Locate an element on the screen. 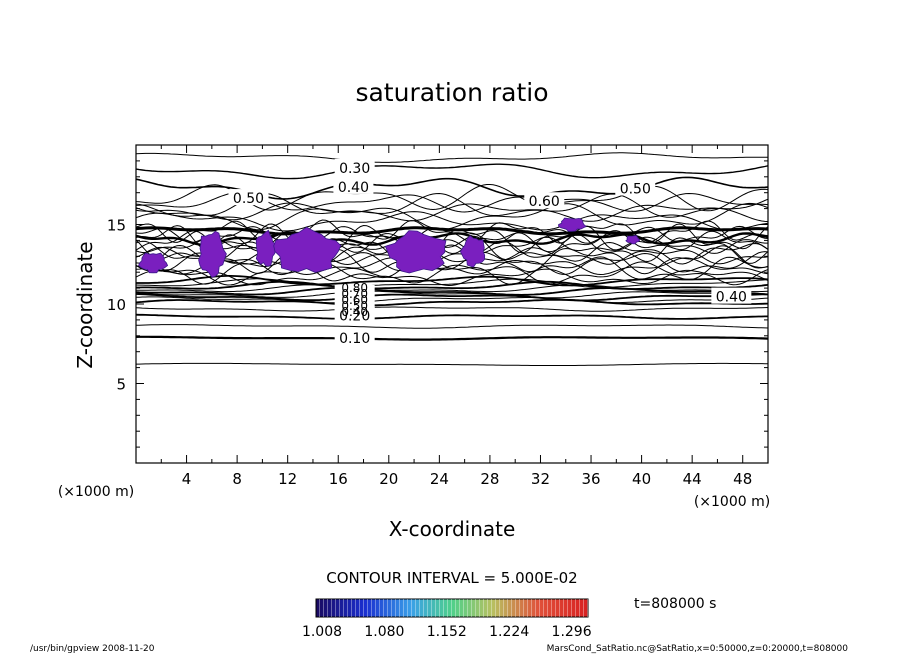 The width and height of the screenshot is (904, 654). contour-label-cluster: 0.70 is located at coordinates (354, 294).